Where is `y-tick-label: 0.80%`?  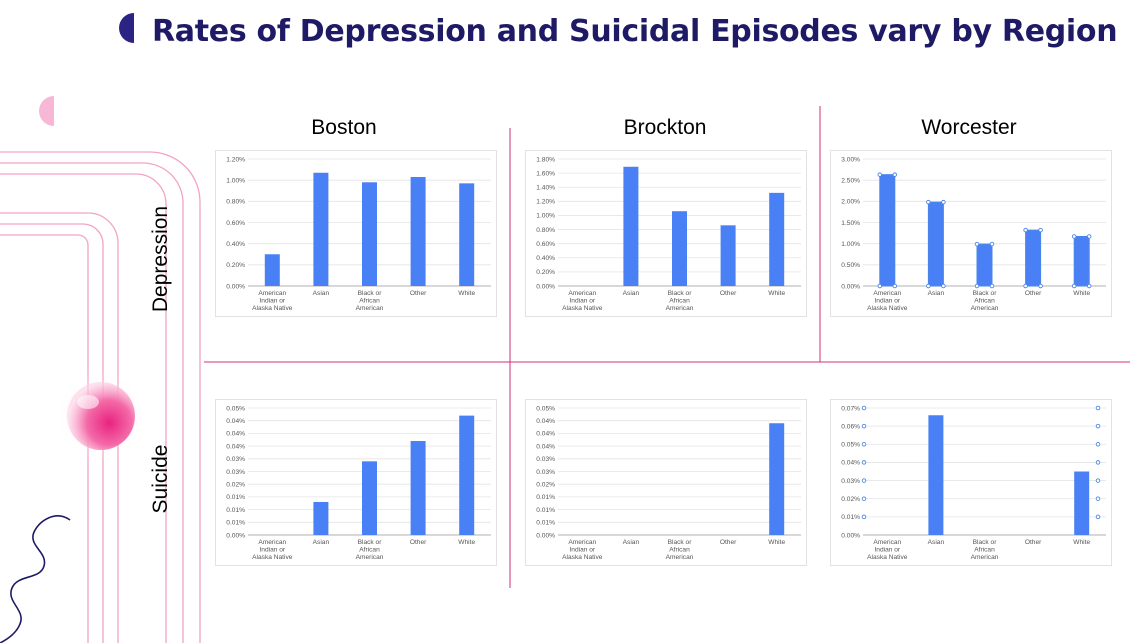
y-tick-label: 0.80% is located at coordinates (235, 202).